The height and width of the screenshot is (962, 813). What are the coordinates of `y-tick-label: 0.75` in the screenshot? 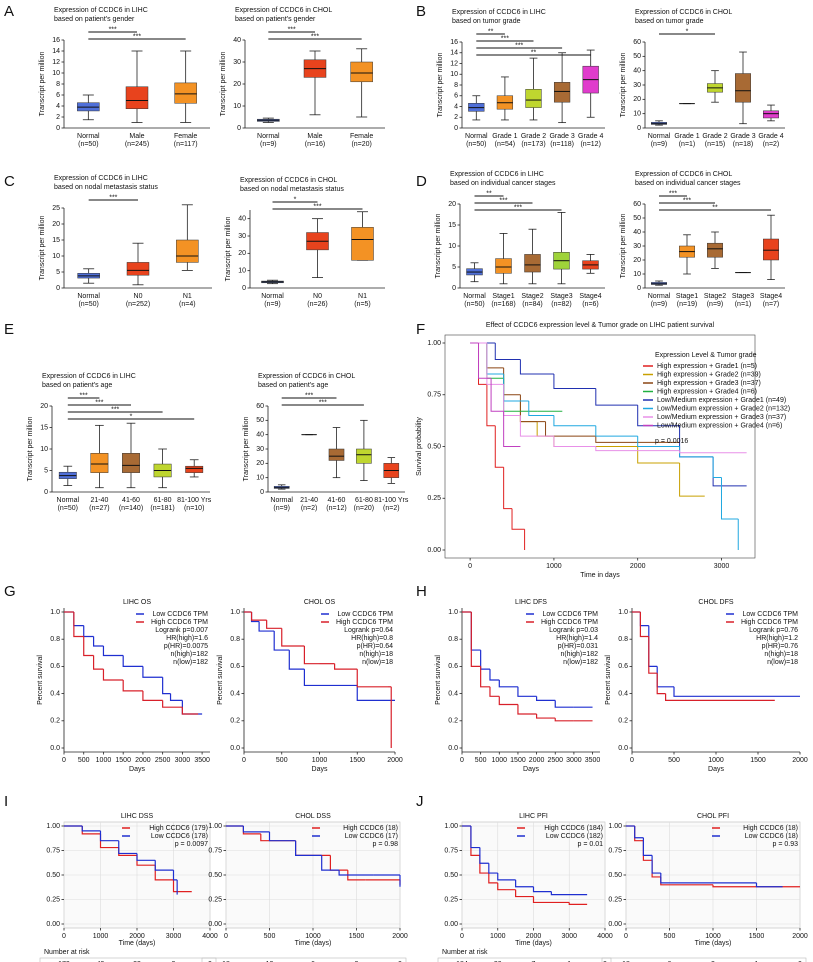 It's located at (53, 850).